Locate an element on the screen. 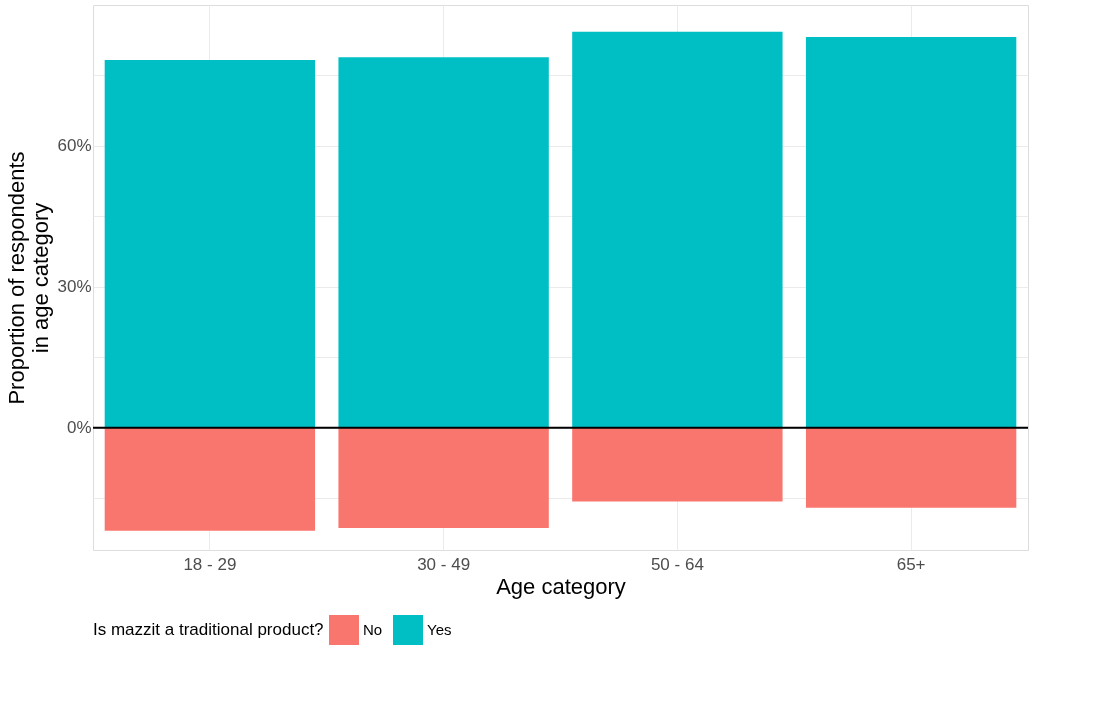 Image resolution: width=1107 pixels, height=722 pixels. x-tick-label: 30 - 49 is located at coordinates (444, 564).